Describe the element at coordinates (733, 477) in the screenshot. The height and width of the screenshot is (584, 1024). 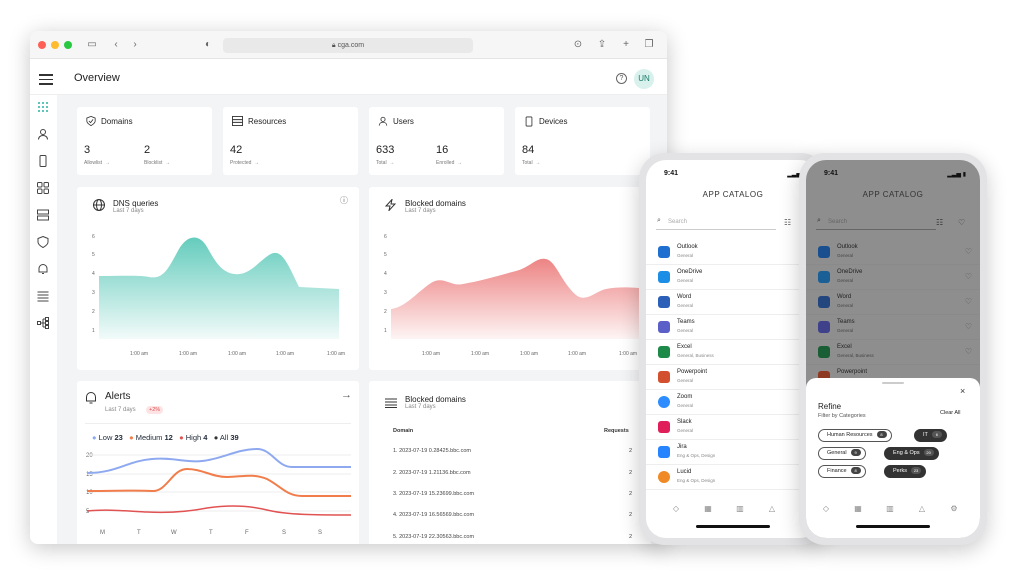
I see `list-item: Lucid Eng & Ops, Design` at that location.